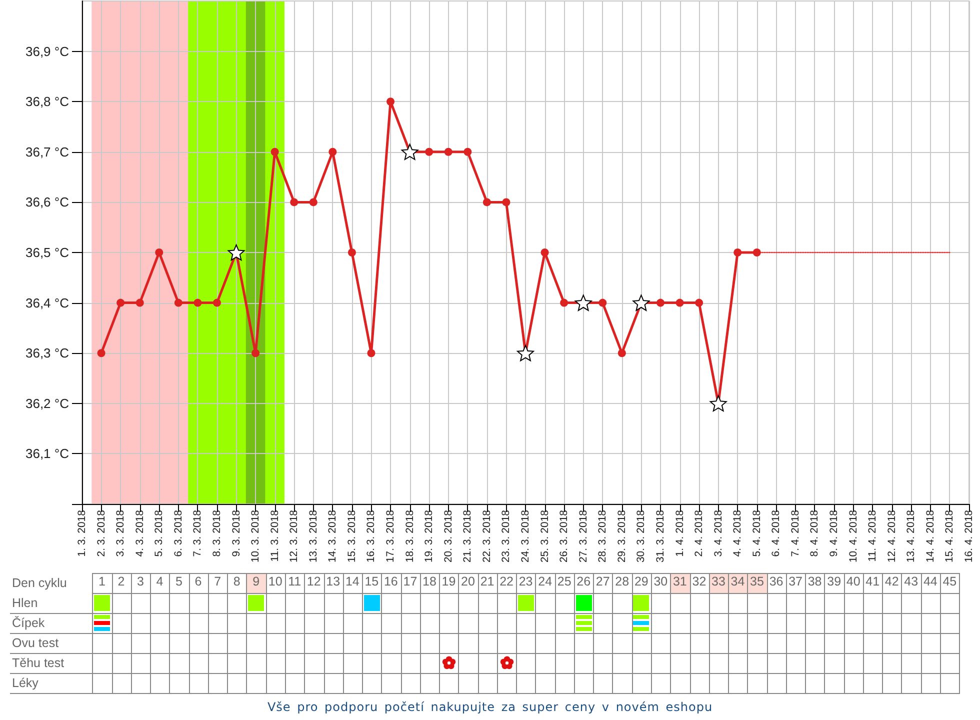 The height and width of the screenshot is (720, 980). Describe the element at coordinates (38, 663) in the screenshot. I see `text: Těhu test` at that location.